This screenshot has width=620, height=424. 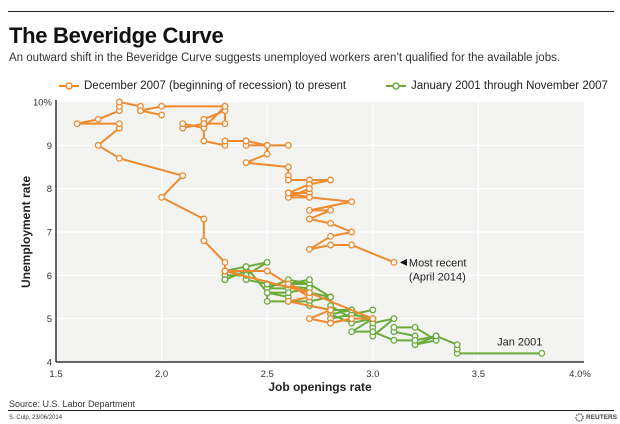 What do you see at coordinates (509, 86) in the screenshot?
I see `legend-label-pre-recession: January 2001 through November 2007` at bounding box center [509, 86].